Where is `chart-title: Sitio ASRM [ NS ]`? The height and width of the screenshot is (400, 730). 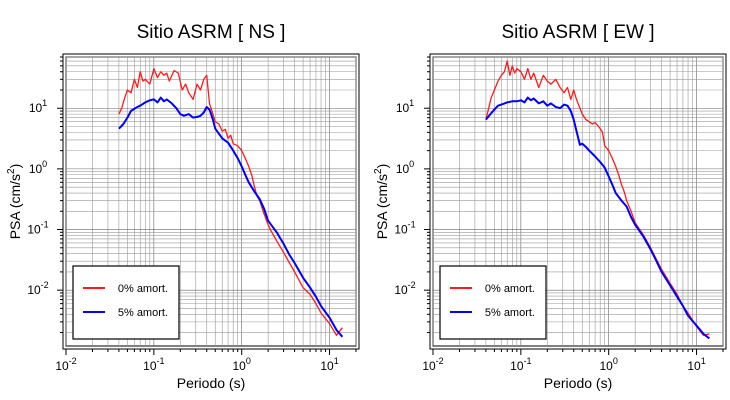
chart-title: Sitio ASRM [ NS ] is located at coordinates (211, 32).